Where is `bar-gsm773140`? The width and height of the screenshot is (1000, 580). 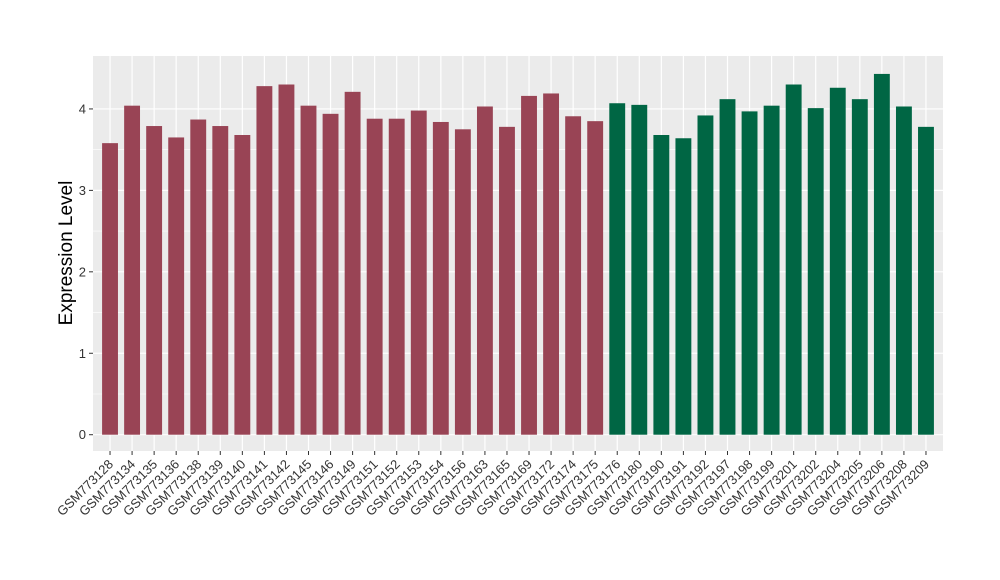 bar-gsm773140 is located at coordinates (242, 285).